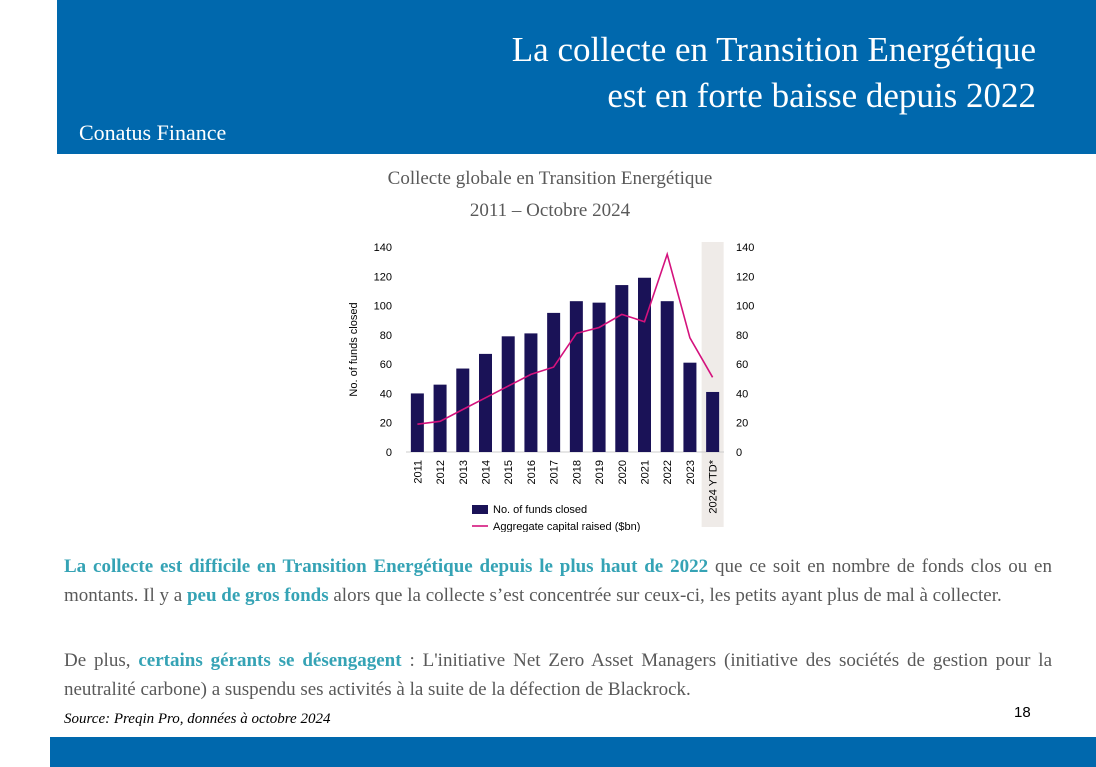 This screenshot has width=1096, height=767. Describe the element at coordinates (668, 472) in the screenshot. I see `x-tick-label: 2022` at that location.